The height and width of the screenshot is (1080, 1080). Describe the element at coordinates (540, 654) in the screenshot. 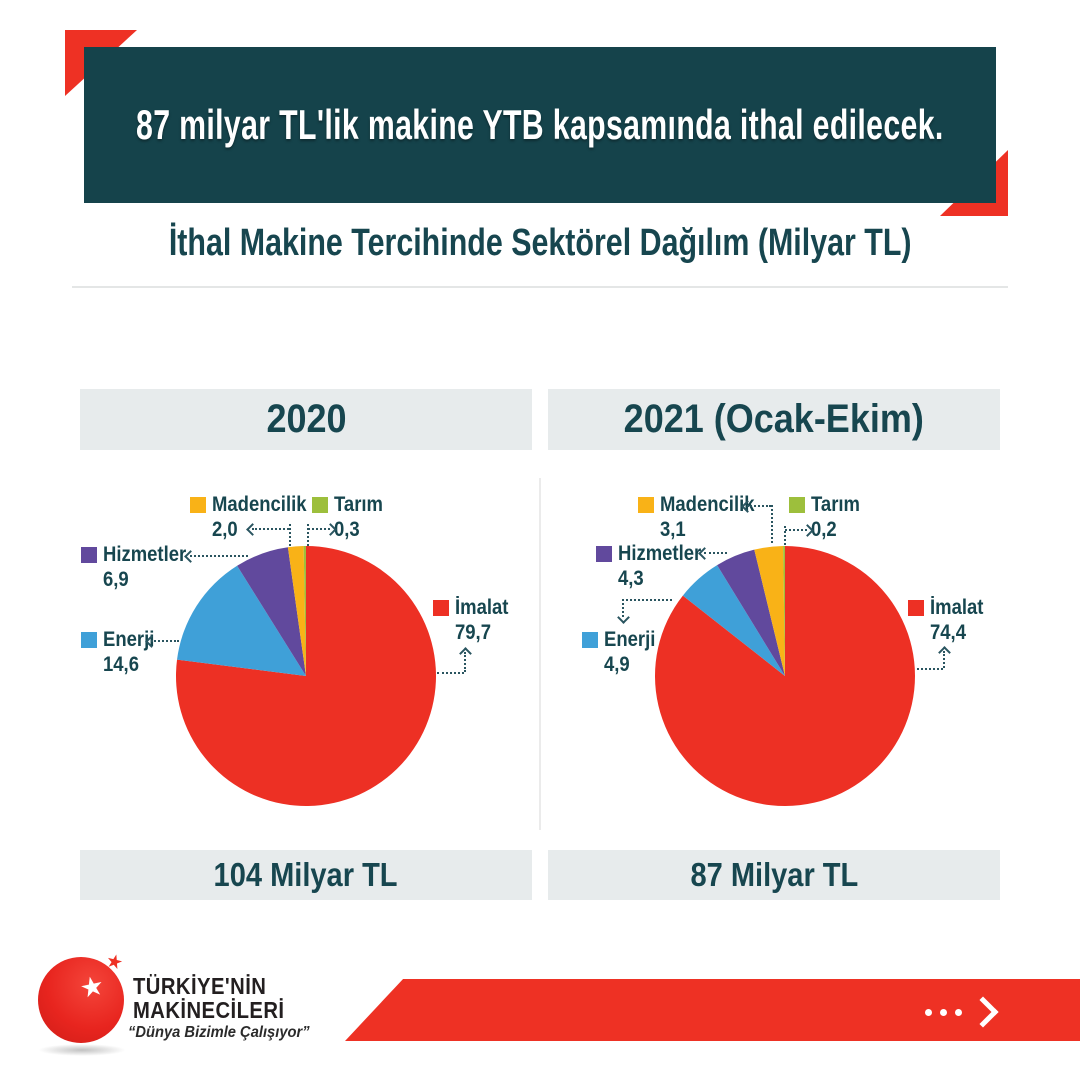

I see `panel-divider` at that location.